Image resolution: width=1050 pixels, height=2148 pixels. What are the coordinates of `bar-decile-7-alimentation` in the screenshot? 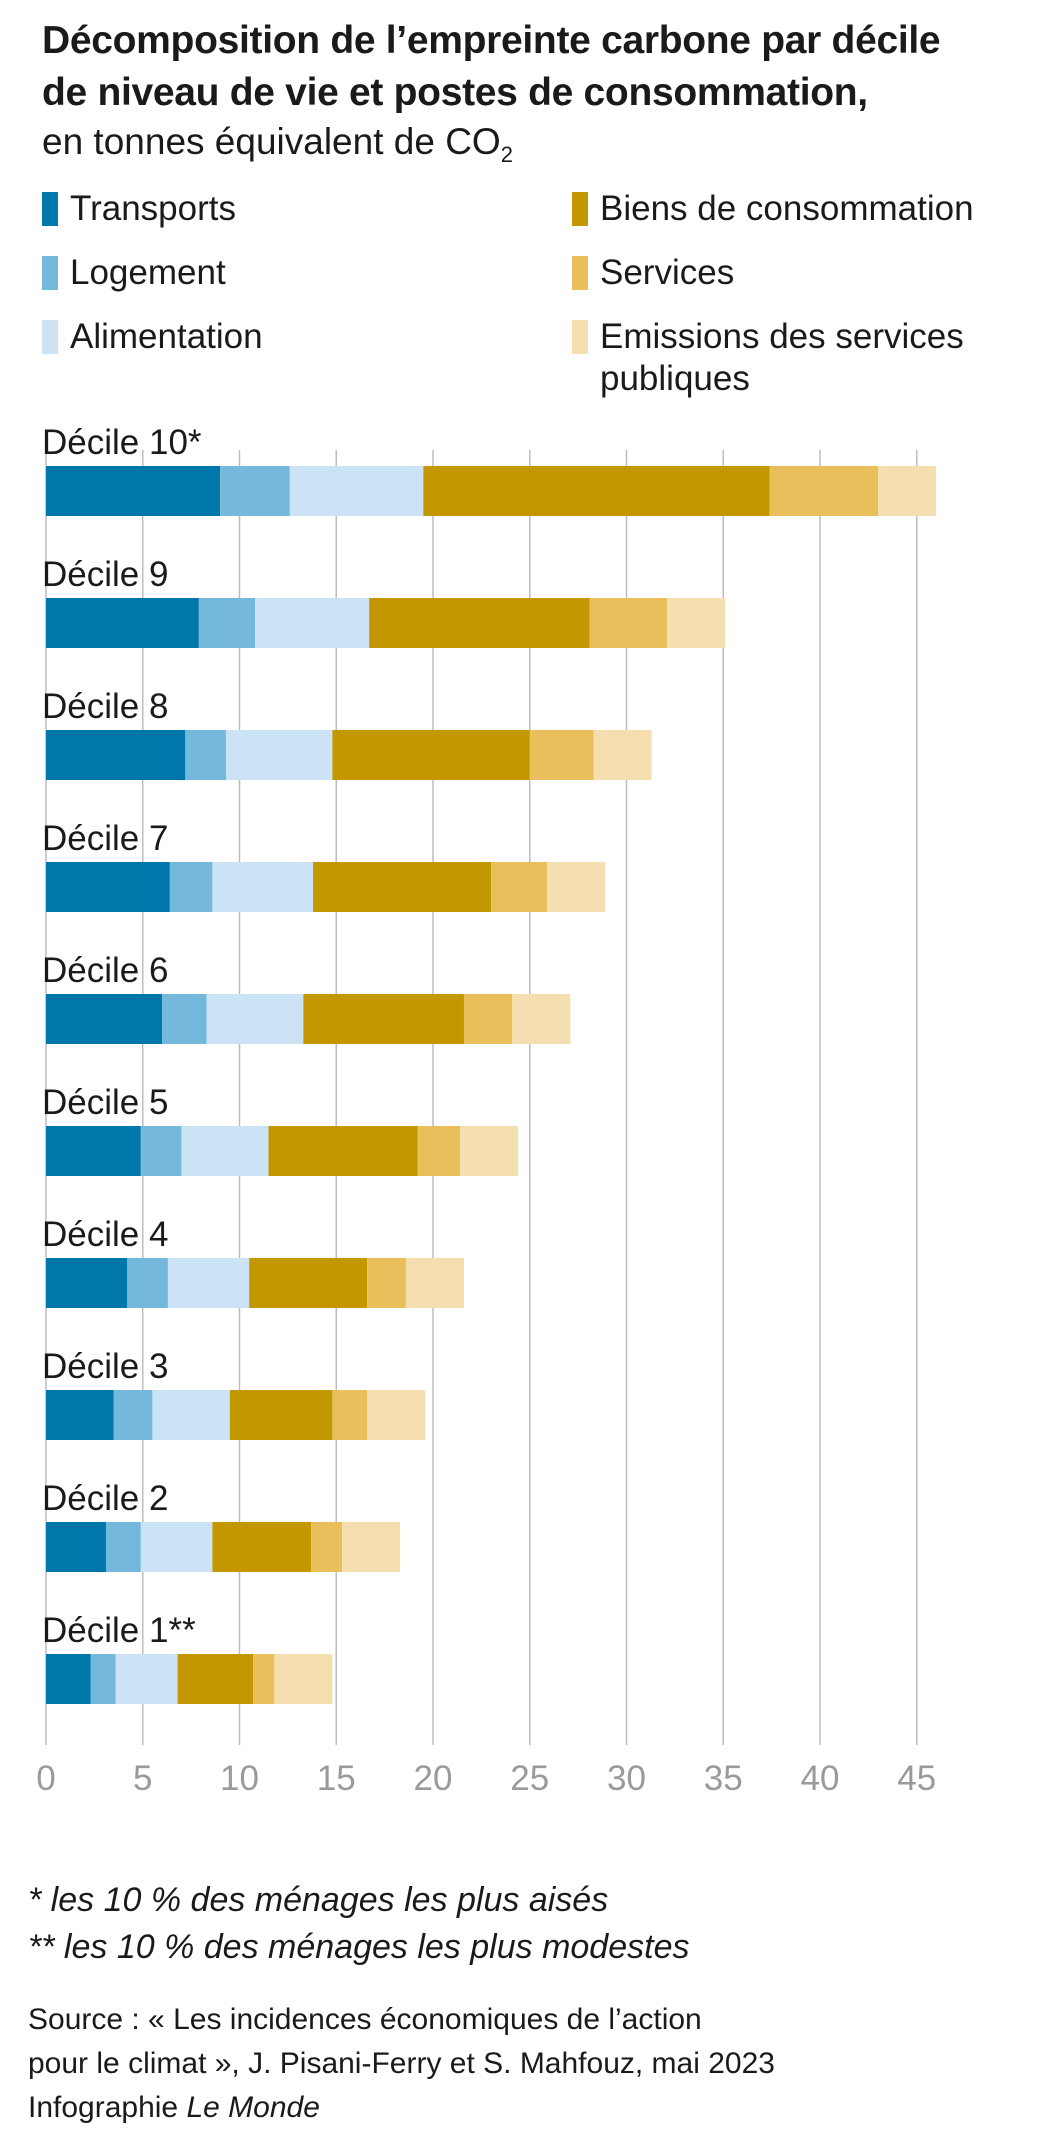 It's located at (263, 887).